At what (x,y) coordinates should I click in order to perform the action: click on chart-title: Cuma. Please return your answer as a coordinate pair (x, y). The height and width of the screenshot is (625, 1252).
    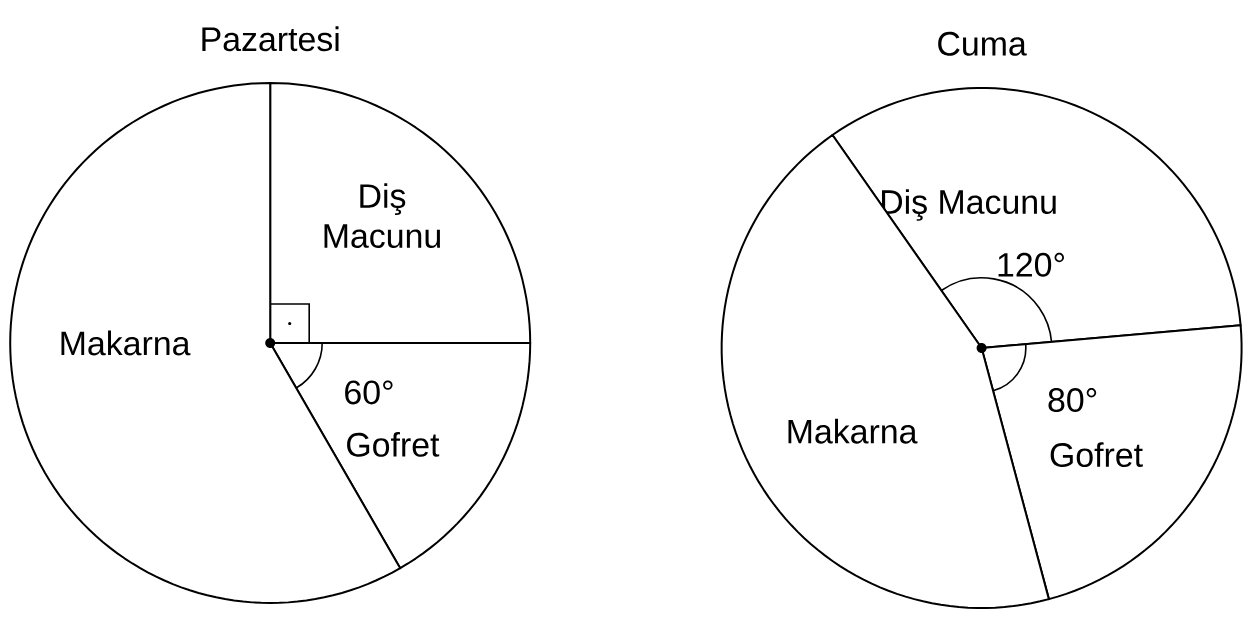
    Looking at the image, I should click on (982, 43).